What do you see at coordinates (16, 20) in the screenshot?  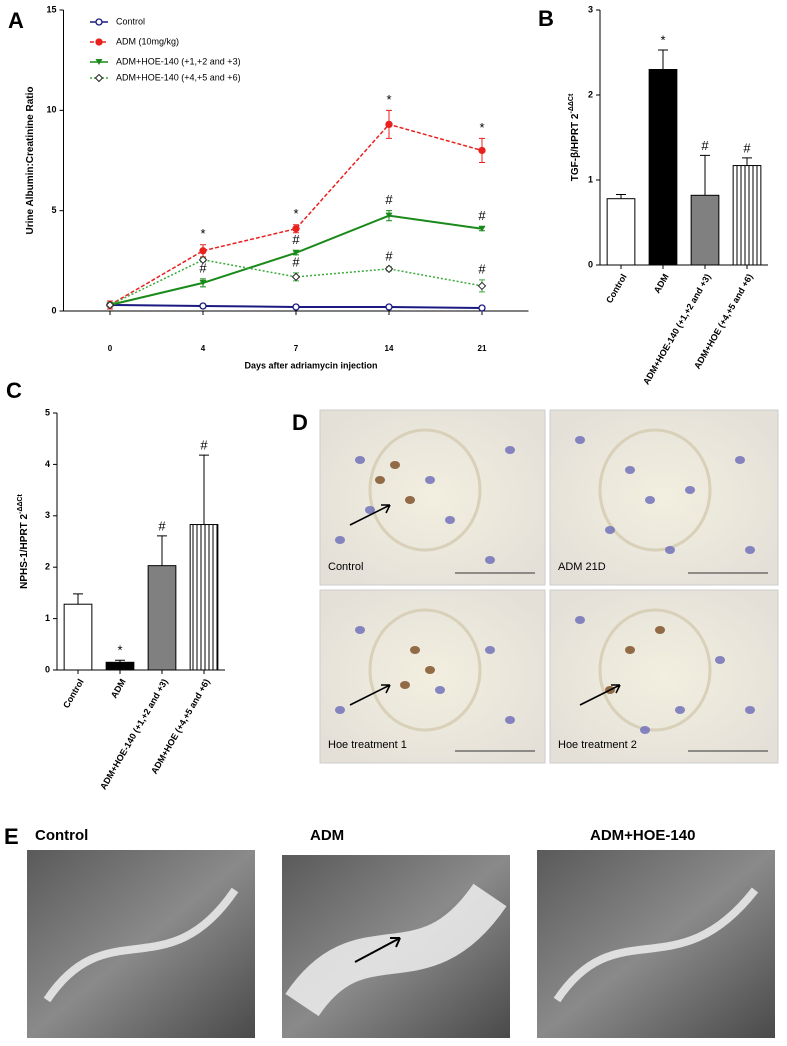 I see `panel-letter: A` at bounding box center [16, 20].